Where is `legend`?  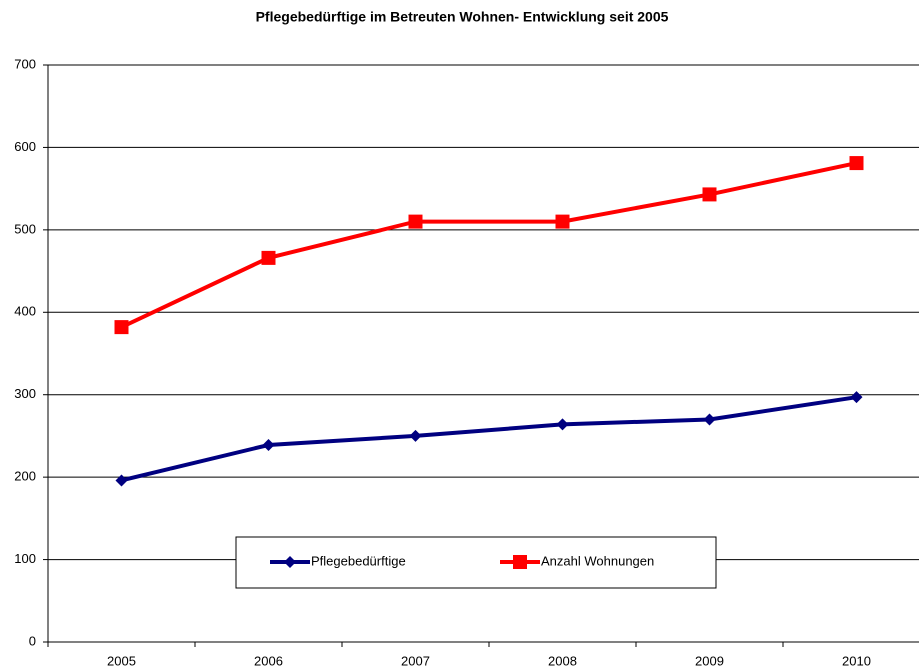
legend is located at coordinates (476, 562).